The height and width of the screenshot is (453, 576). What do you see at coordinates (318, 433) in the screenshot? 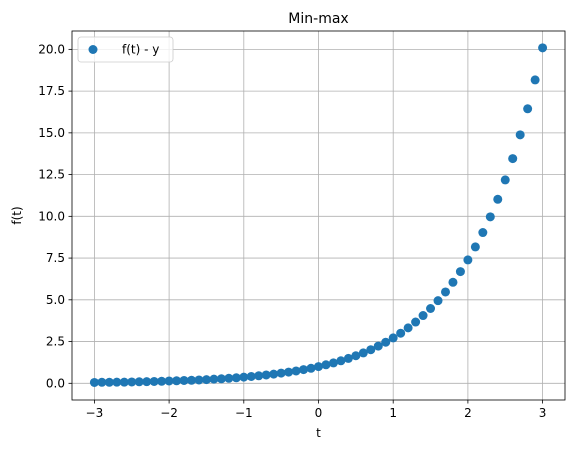
I see `x-axis-label: t` at bounding box center [318, 433].